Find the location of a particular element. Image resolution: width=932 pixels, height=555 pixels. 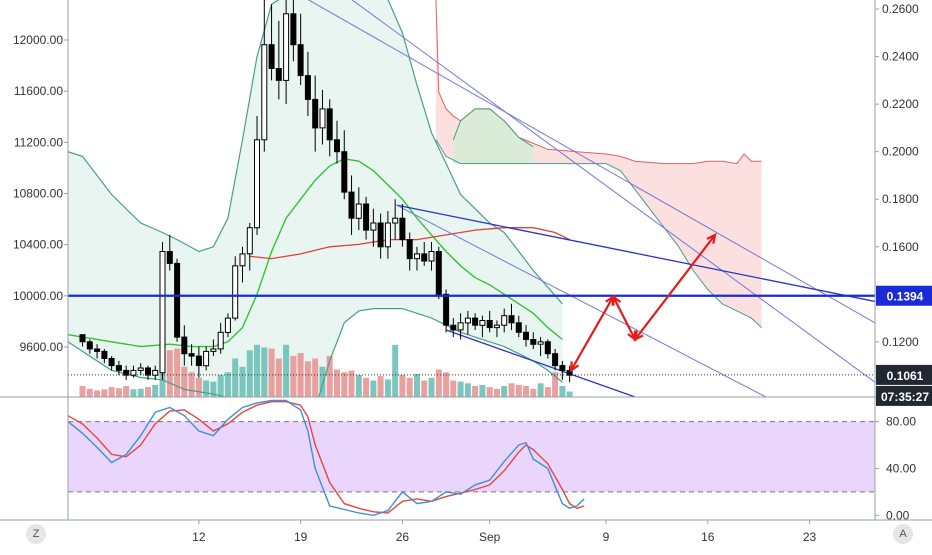

left-tick-label: 10000.00 is located at coordinates (38, 296).